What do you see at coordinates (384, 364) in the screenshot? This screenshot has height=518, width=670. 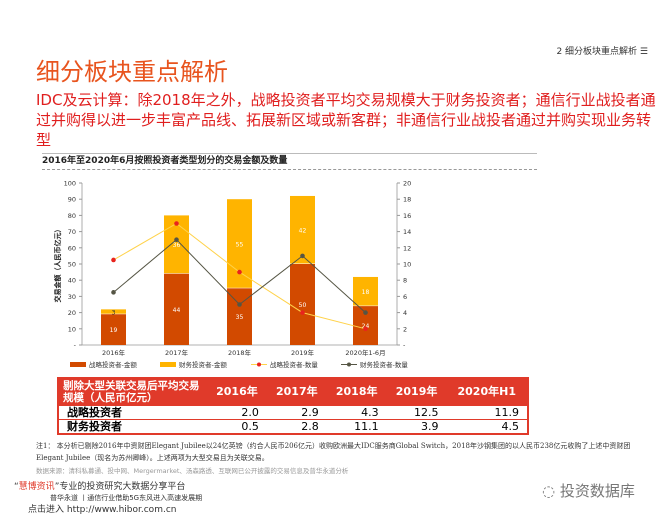 I see `legend-label: 财务投资者-数量` at bounding box center [384, 364].